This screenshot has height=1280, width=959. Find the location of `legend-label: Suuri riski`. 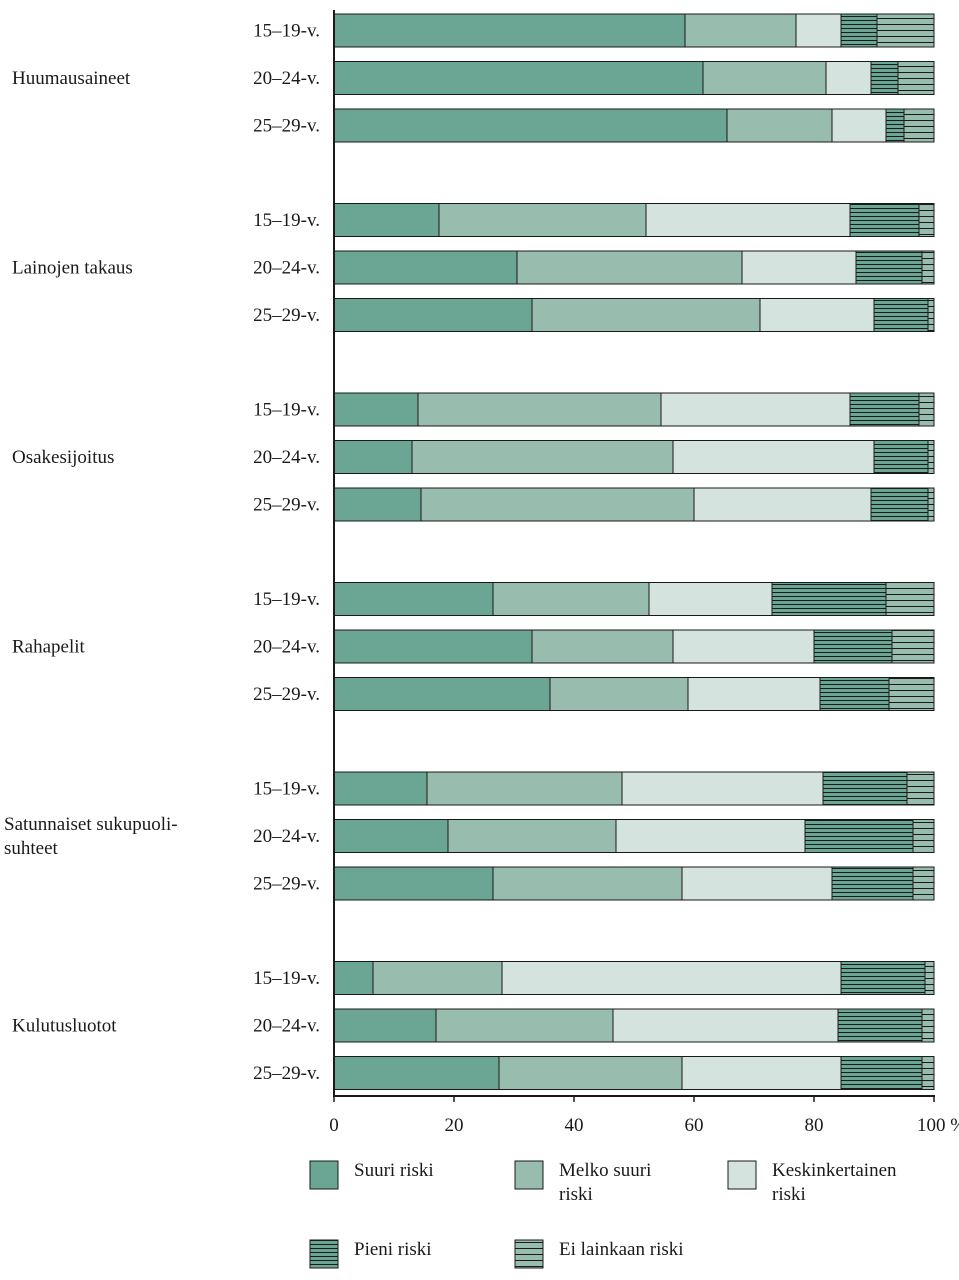

legend-label: Suuri riski is located at coordinates (394, 1170).